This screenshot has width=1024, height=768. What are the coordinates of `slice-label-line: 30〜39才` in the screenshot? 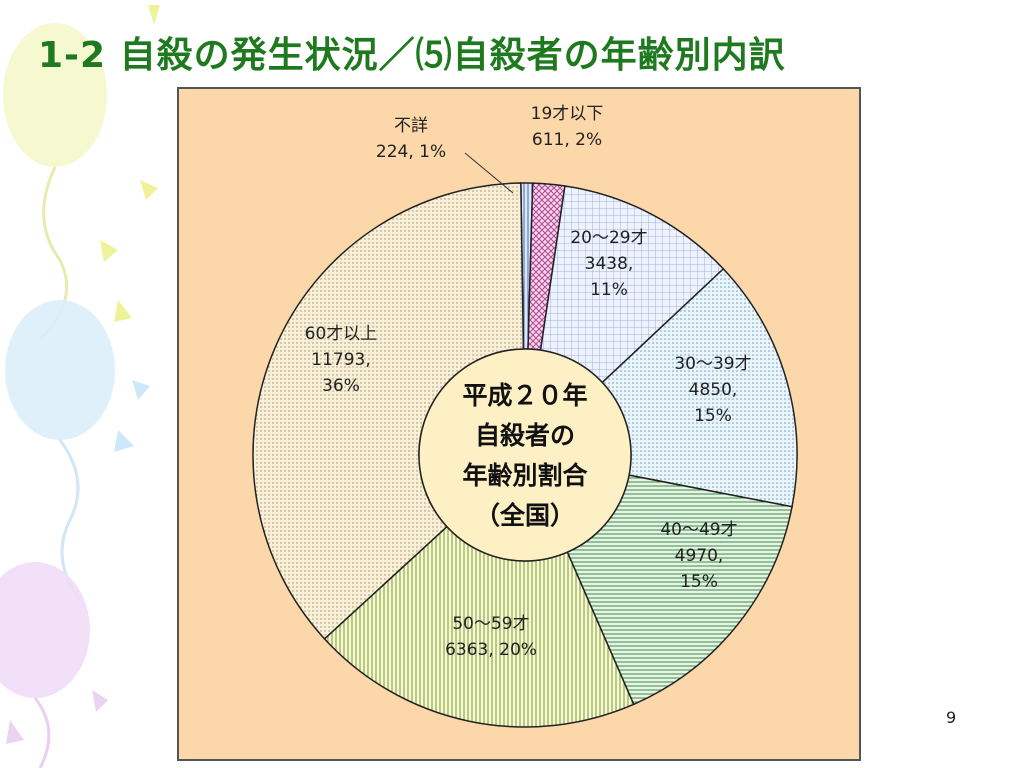 It's located at (712, 364).